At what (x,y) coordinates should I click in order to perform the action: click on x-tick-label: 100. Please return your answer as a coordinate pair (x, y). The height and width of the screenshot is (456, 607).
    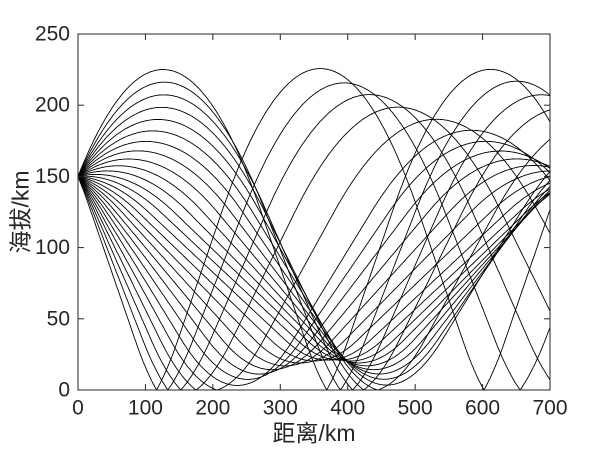
    Looking at the image, I should click on (145, 407).